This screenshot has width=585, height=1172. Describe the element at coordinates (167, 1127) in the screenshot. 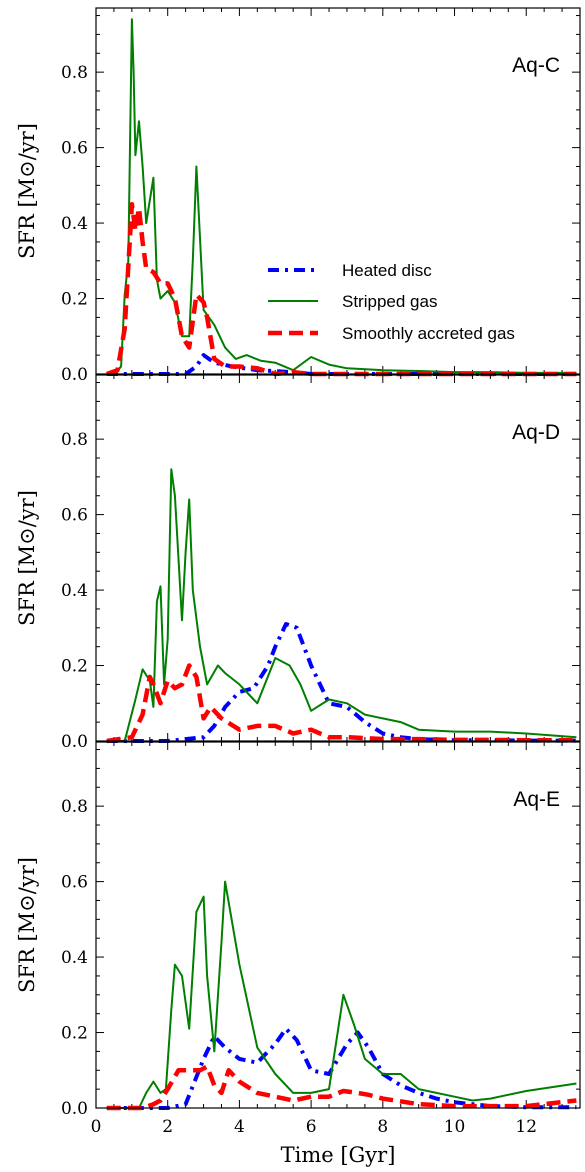

I see `x-tick-label: 2` at that location.